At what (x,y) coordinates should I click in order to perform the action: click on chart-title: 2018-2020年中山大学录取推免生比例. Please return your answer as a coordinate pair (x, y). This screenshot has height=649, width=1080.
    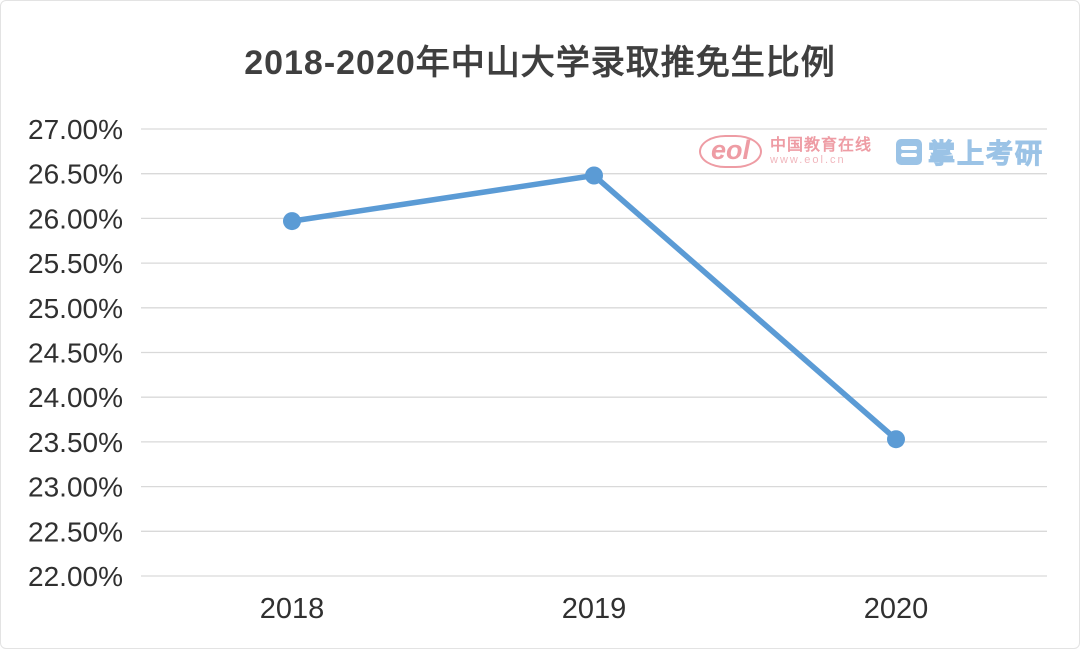
    Looking at the image, I should click on (540, 63).